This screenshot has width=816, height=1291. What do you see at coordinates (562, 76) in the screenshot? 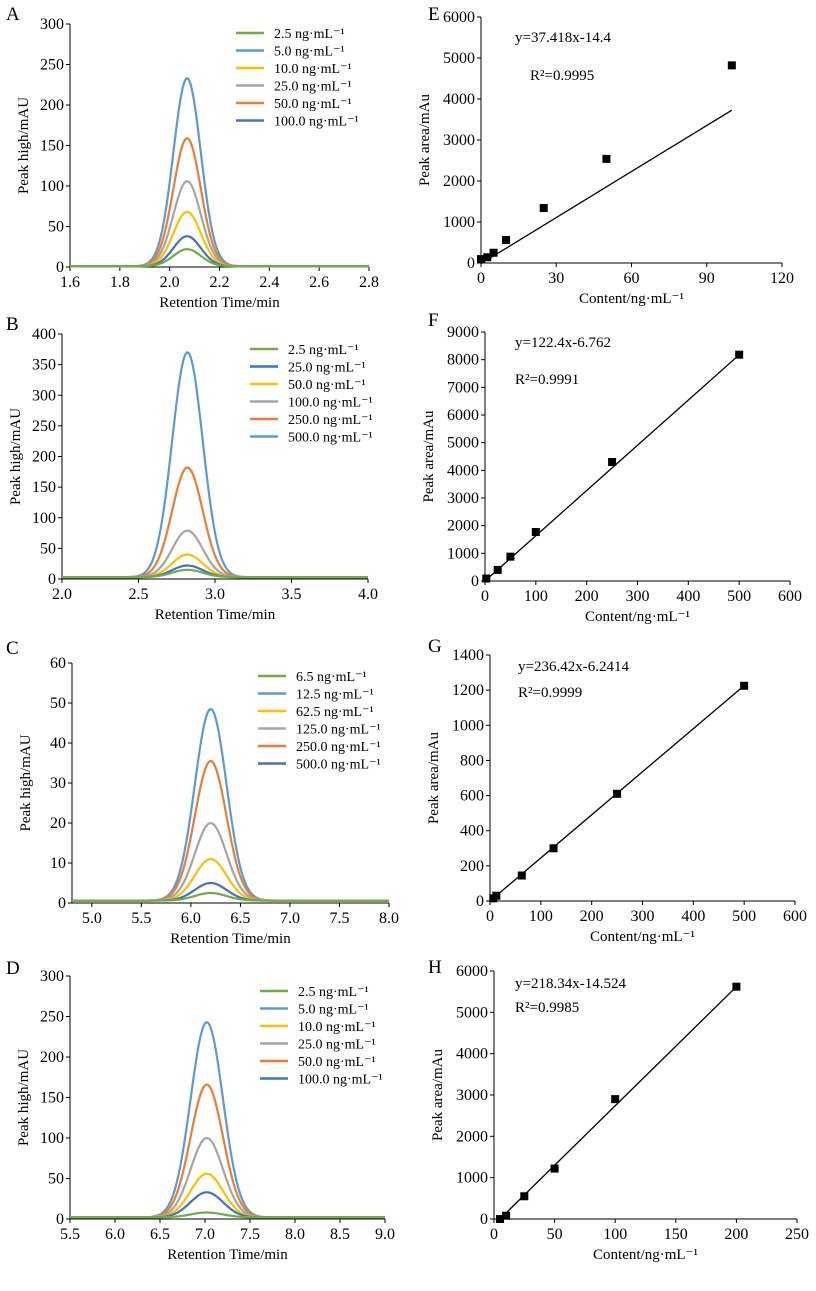
I see `r-squared: R²=0.9995` at bounding box center [562, 76].